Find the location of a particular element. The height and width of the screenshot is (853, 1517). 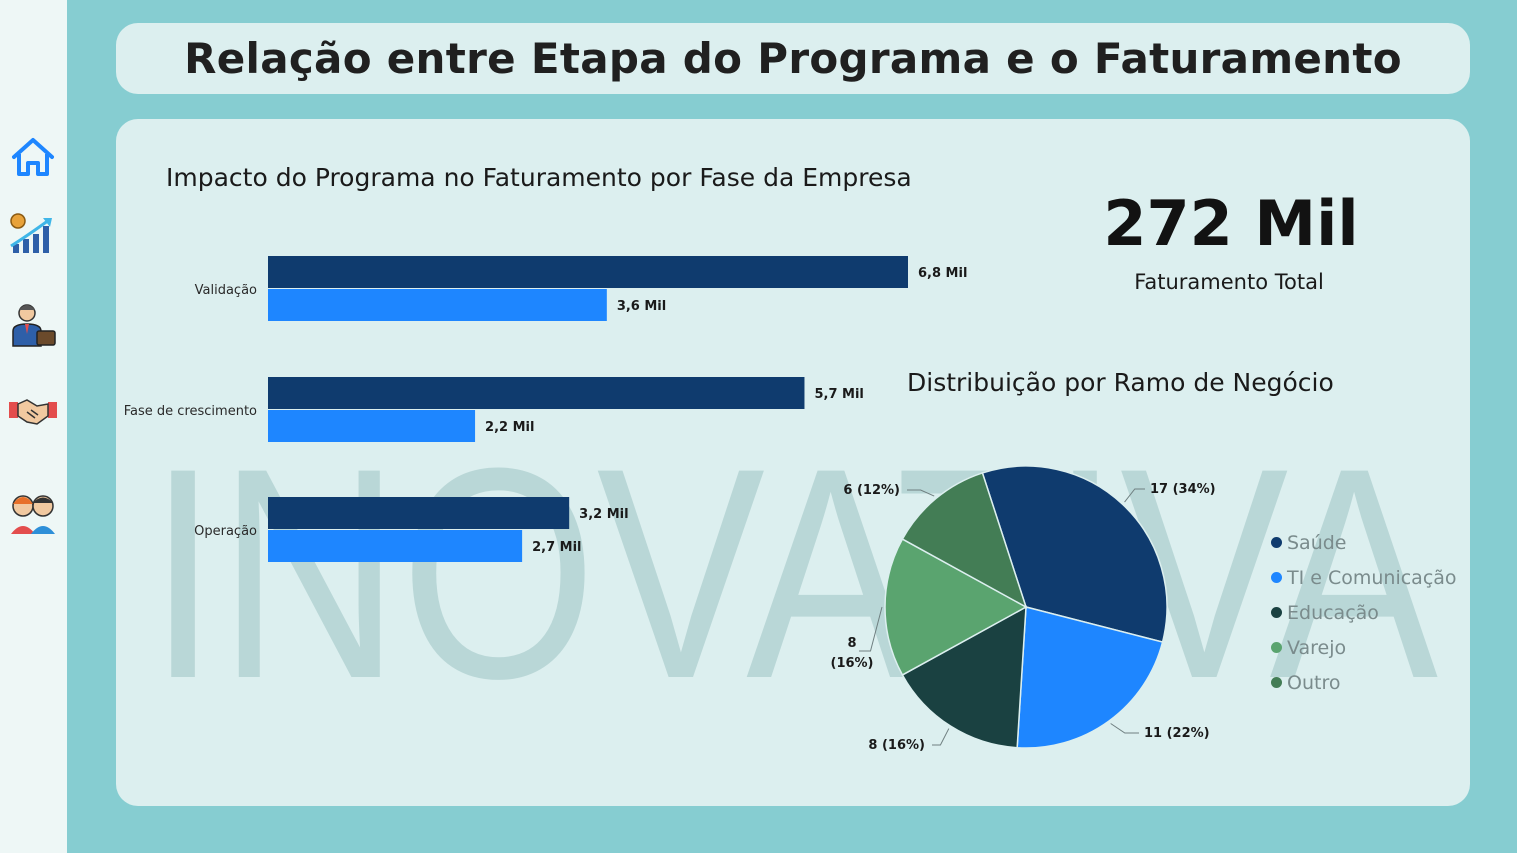

legend-item: Educação is located at coordinates (1364, 612).